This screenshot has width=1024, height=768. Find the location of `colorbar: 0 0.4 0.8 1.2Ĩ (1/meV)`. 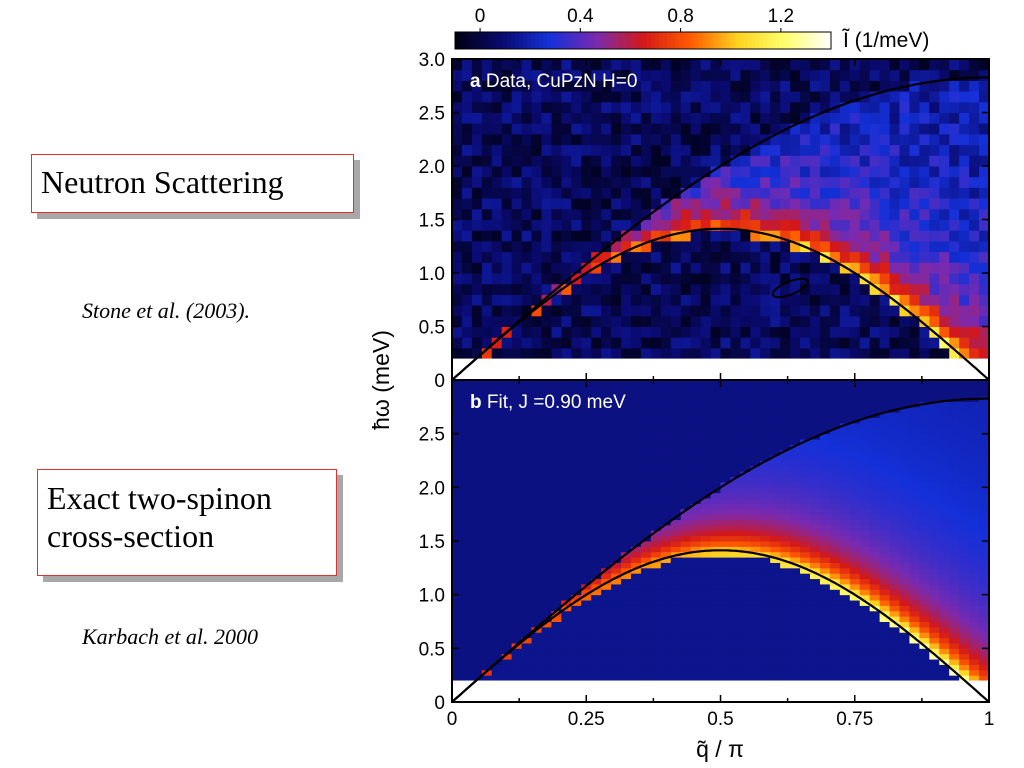

colorbar: 0 0.4 0.8 1.2Ĩ (1/meV) is located at coordinates (691, 29).